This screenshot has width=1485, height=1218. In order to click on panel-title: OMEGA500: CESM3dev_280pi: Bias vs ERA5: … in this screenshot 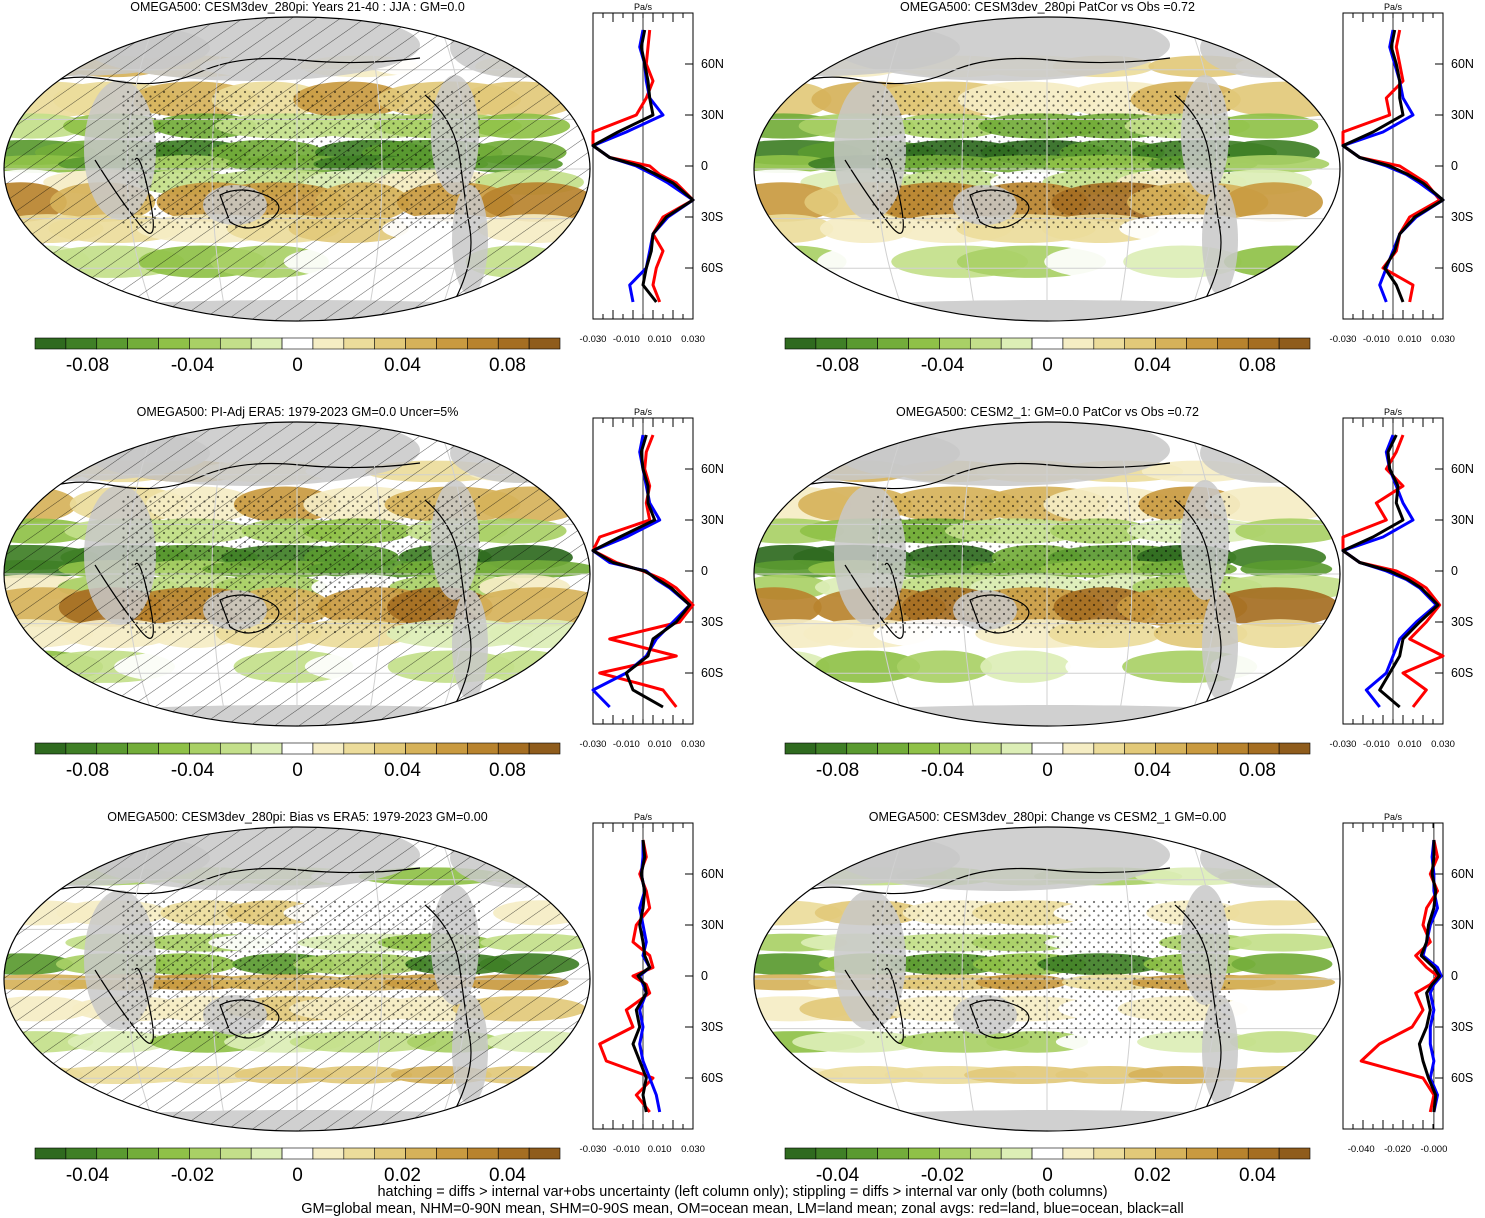, I will do `click(297, 817)`.